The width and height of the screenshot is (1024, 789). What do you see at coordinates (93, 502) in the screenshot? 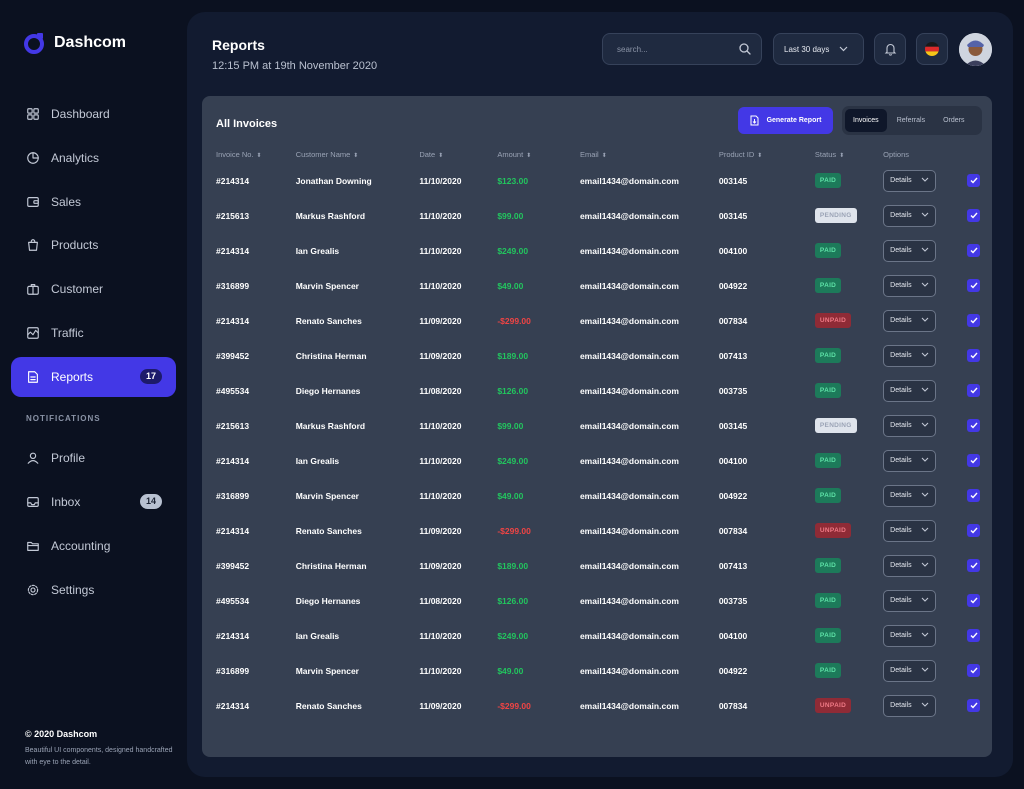
I see `sidebar-item-inbox: Inbox 14` at bounding box center [93, 502].